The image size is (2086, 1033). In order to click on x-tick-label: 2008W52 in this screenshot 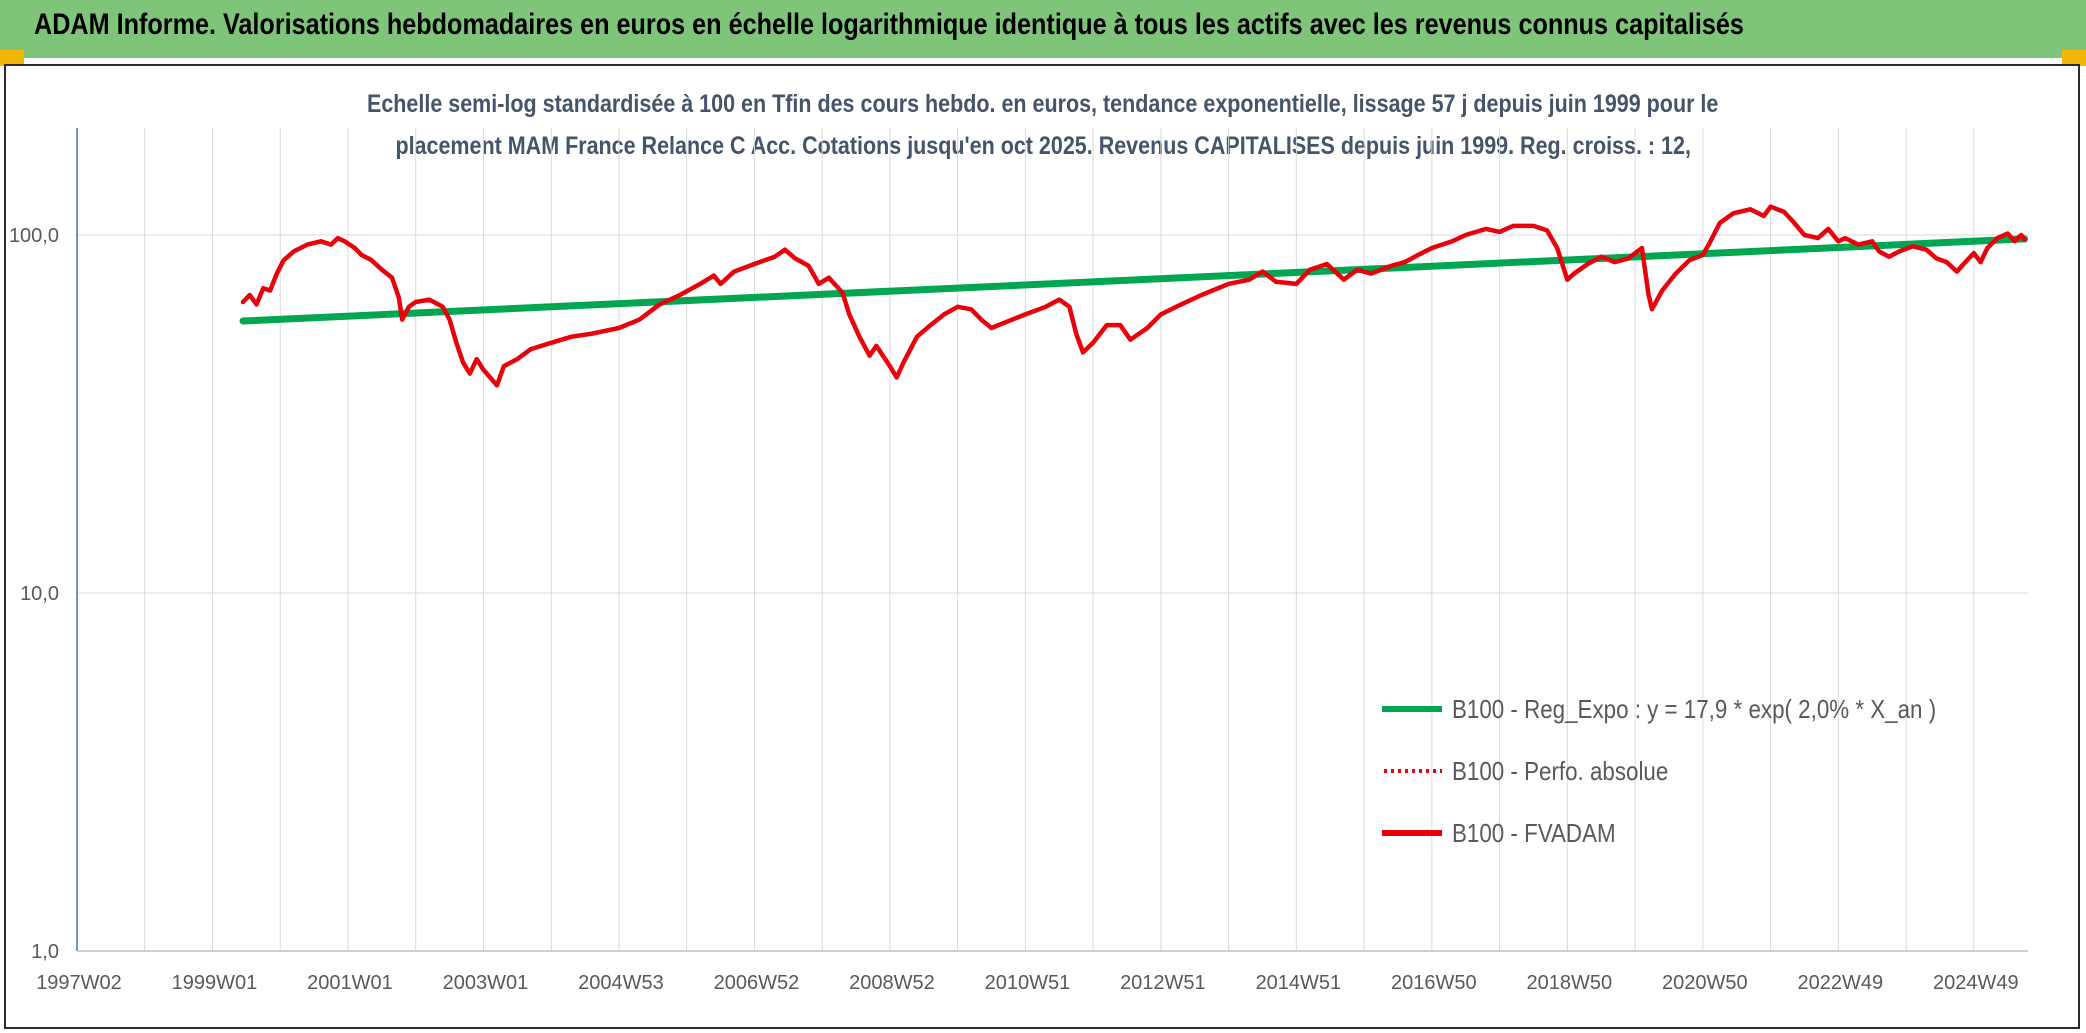, I will do `click(892, 983)`.